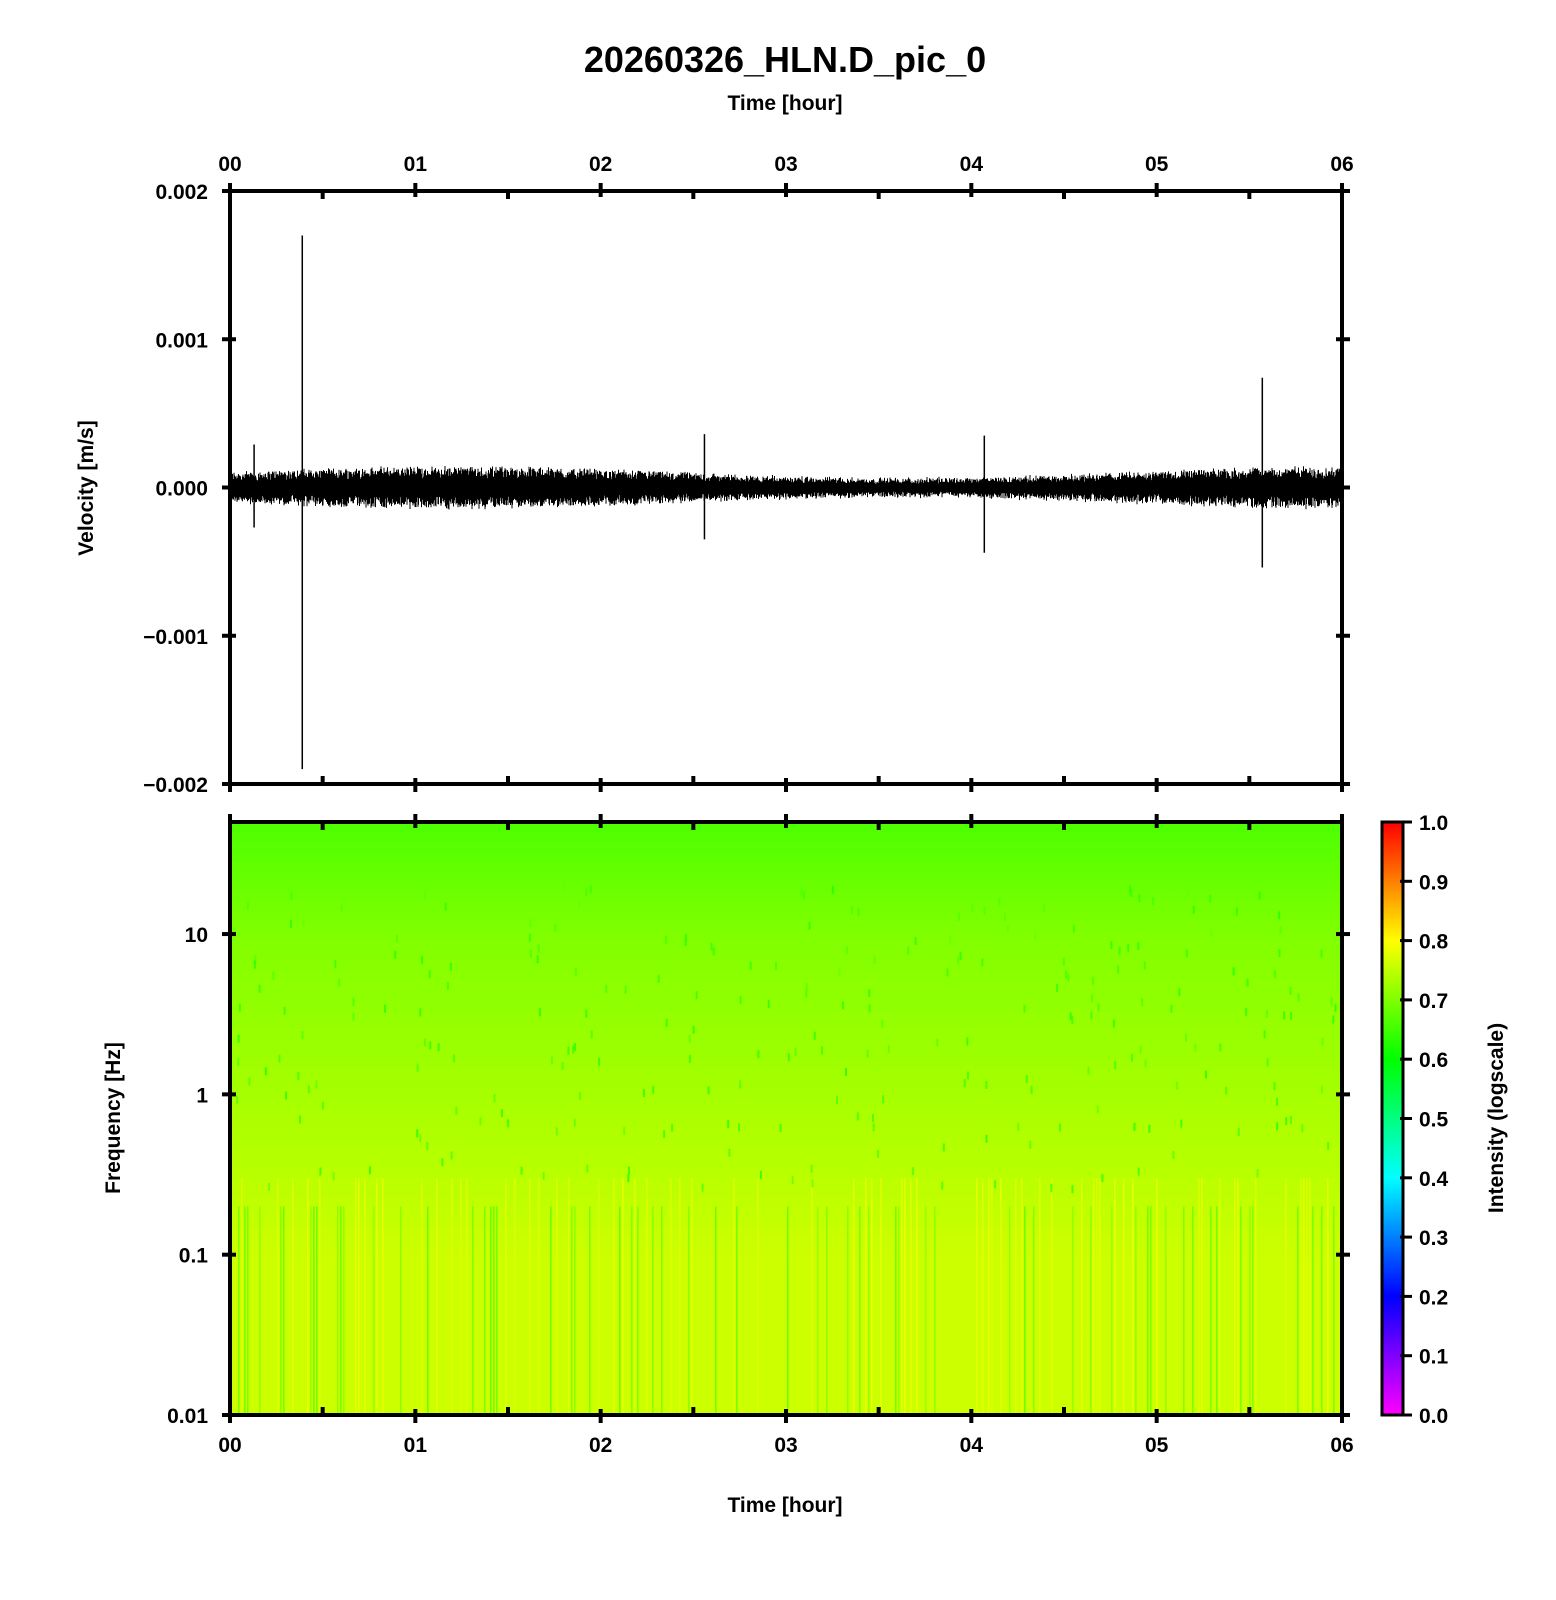 This screenshot has height=1600, width=1556. I want to click on x-tick-label: 01, so click(416, 1445).